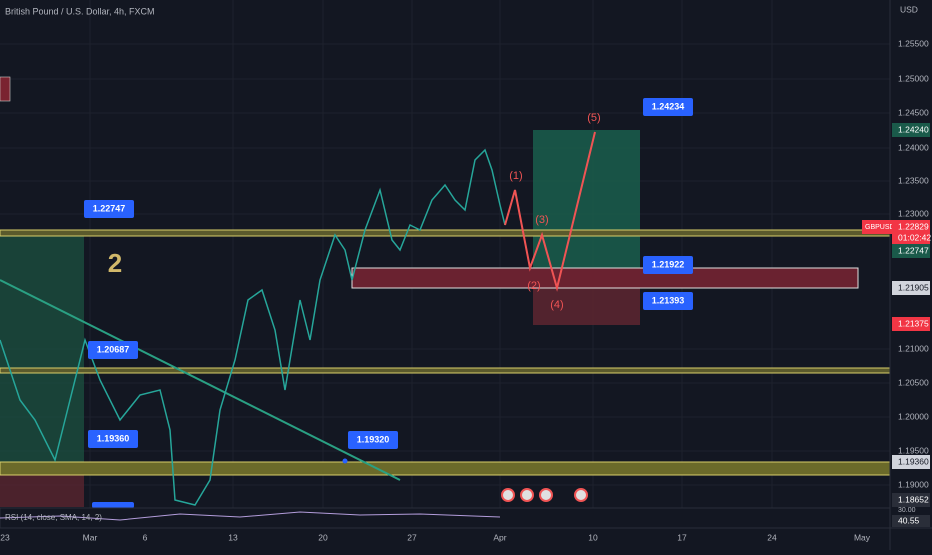  I want to click on price-label: 1.25000, so click(913, 78).